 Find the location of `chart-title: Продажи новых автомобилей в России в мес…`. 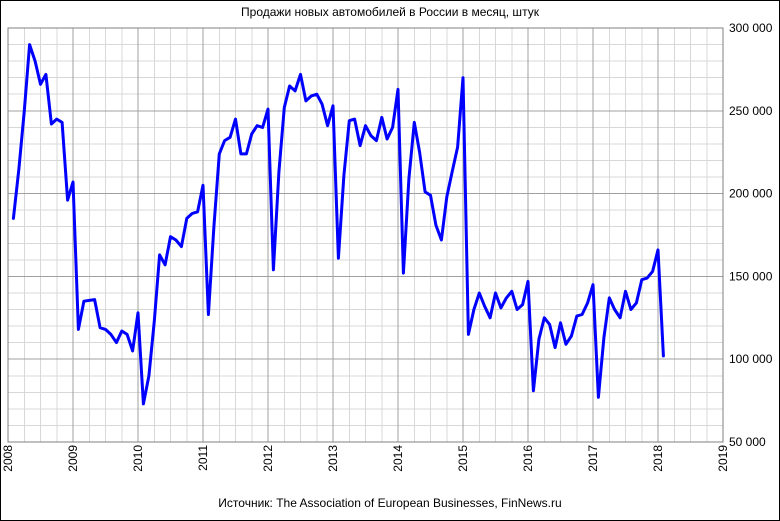

chart-title: Продажи новых автомобилей в России в мес… is located at coordinates (390, 12).